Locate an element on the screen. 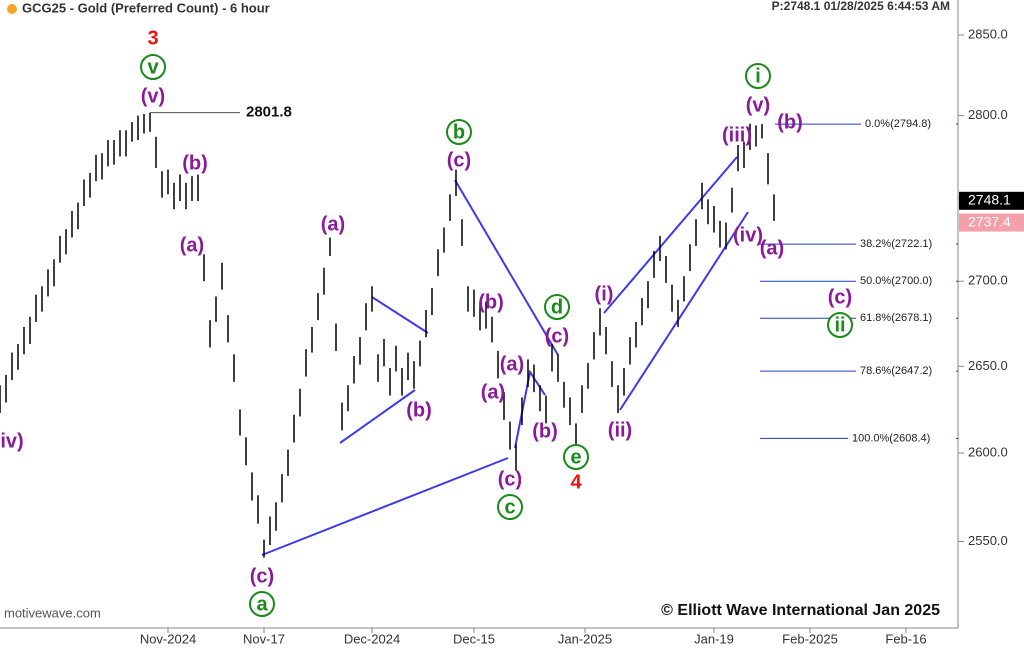  x-tick-label: Jan-2025 is located at coordinates (585, 638).